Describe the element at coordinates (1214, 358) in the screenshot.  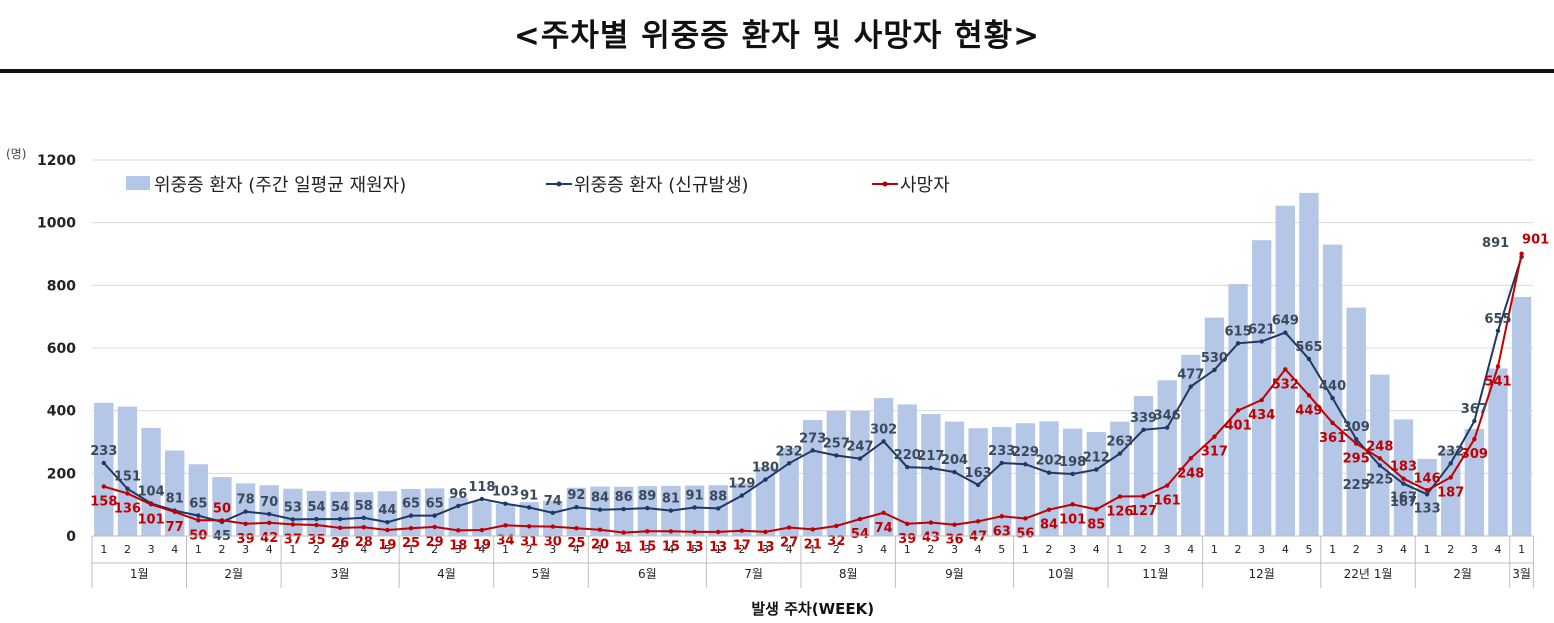
I see `icu-new-label: 530` at that location.